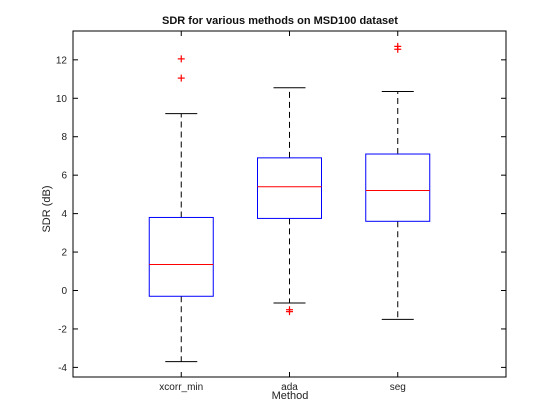  What do you see at coordinates (64, 253) in the screenshot?
I see `y-tick-label: 2` at bounding box center [64, 253].